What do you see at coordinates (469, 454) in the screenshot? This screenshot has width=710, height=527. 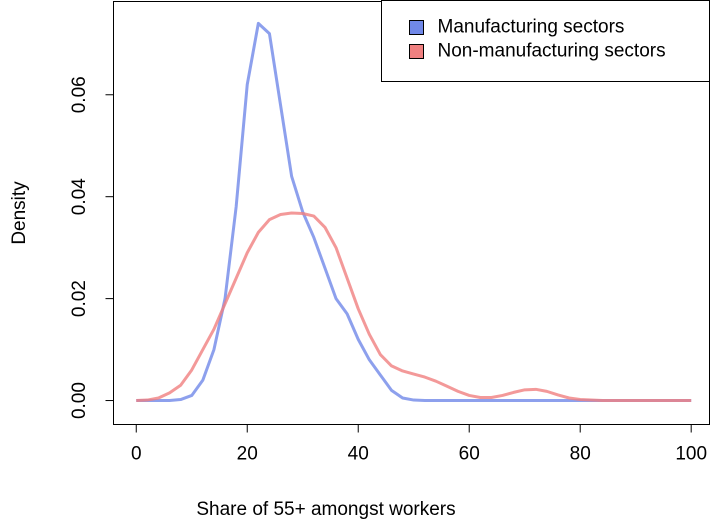 I see `x-tick-label: 60` at bounding box center [469, 454].